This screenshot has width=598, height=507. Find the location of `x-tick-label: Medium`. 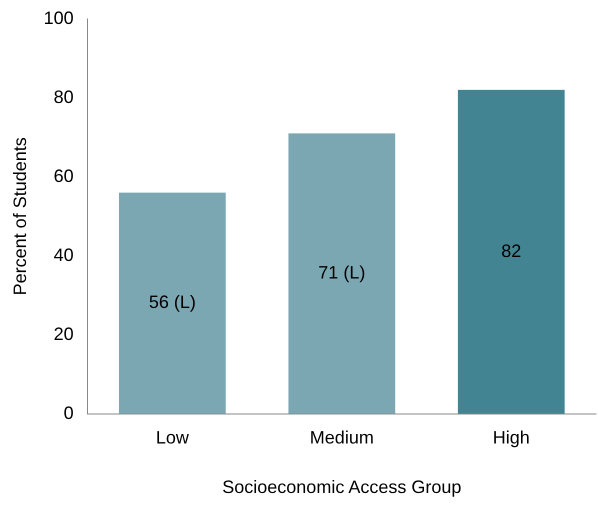

x-tick-label: Medium is located at coordinates (342, 438).